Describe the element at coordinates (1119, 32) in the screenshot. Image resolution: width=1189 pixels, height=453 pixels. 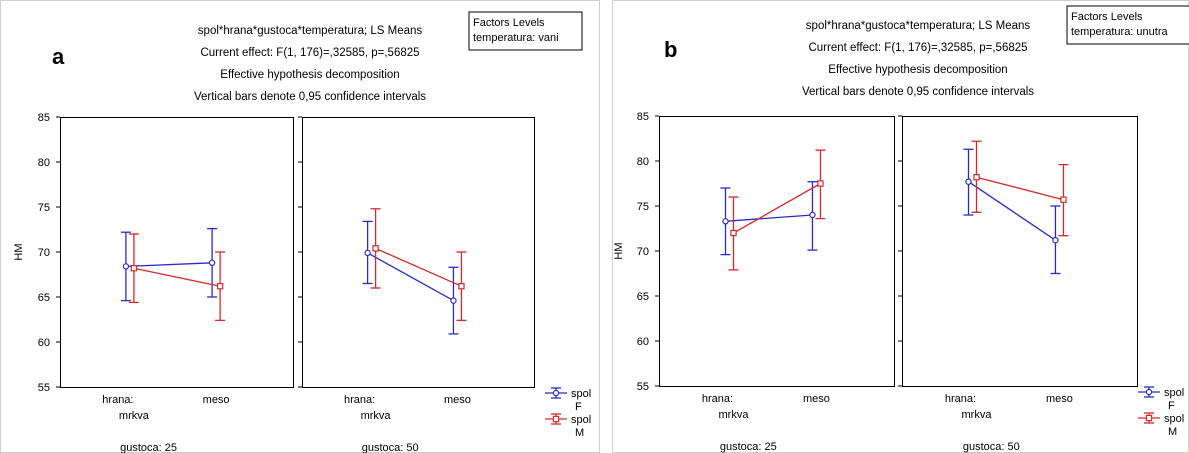
I see `factor-box-value: temperatura: unutra` at that location.